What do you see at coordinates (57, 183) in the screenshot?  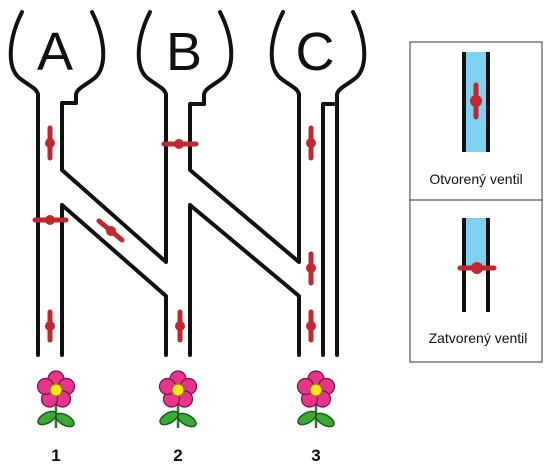 I see `tank-a: A` at bounding box center [57, 183].